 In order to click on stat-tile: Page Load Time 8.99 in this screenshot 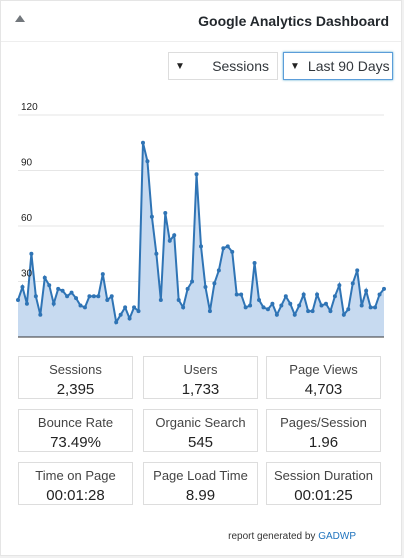, I will do `click(200, 483)`.